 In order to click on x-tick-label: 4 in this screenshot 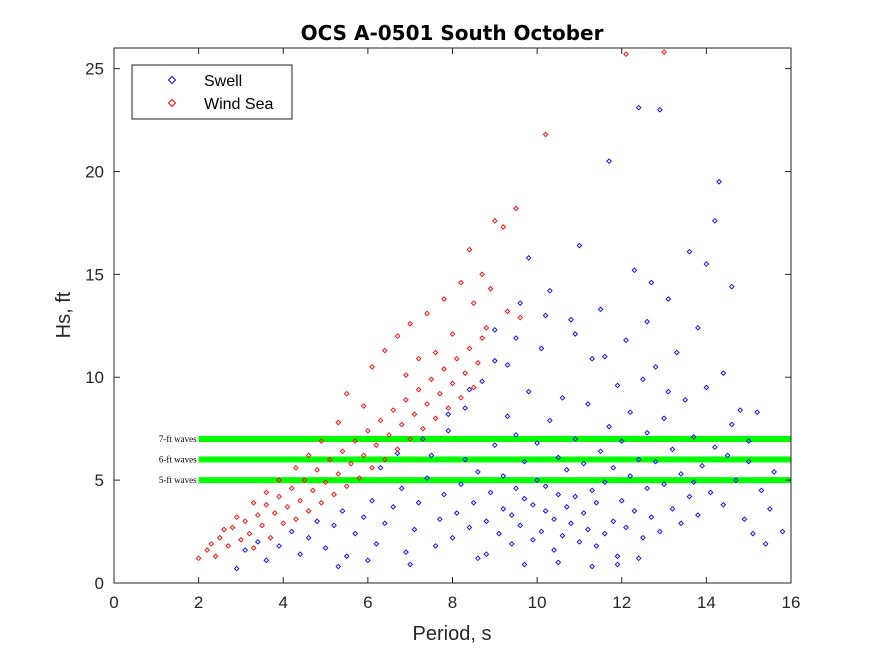, I will do `click(283, 602)`.